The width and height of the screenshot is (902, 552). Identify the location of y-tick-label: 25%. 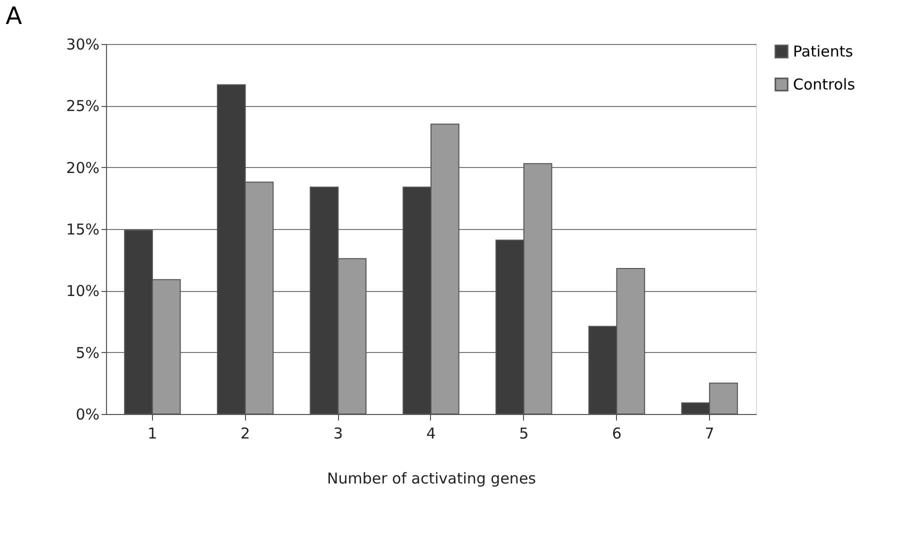
(83, 106).